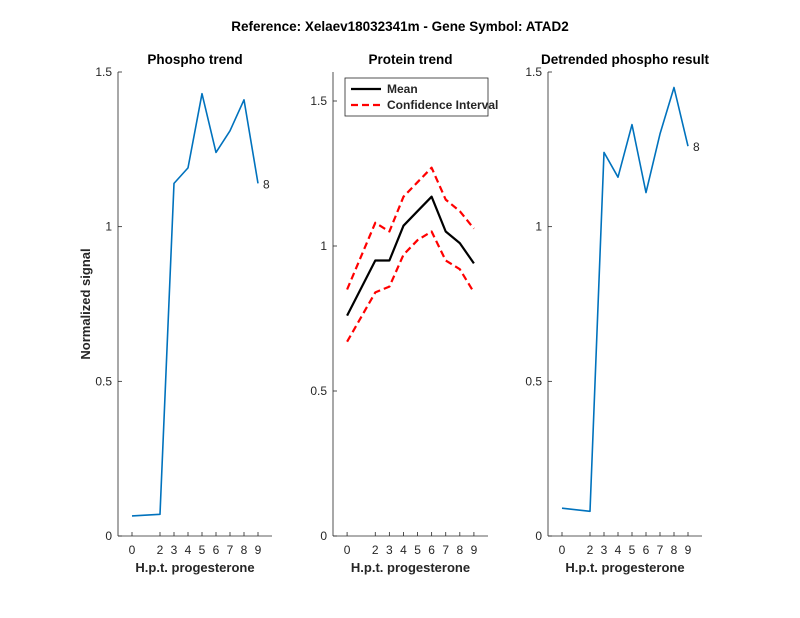  I want to click on panel-title: Phospho trend, so click(194, 59).